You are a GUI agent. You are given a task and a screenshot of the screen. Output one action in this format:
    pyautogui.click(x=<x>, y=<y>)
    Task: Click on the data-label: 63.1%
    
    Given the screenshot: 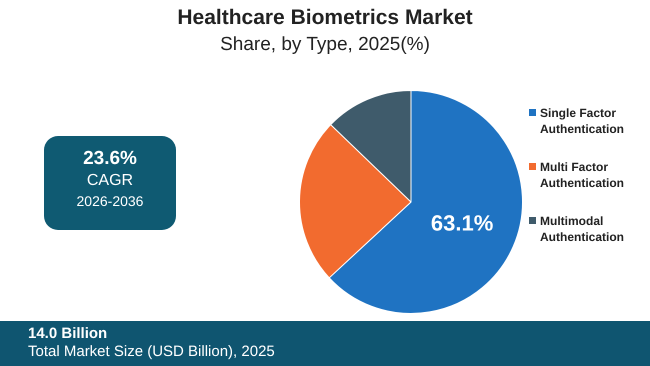 What is the action you would take?
    pyautogui.click(x=462, y=223)
    